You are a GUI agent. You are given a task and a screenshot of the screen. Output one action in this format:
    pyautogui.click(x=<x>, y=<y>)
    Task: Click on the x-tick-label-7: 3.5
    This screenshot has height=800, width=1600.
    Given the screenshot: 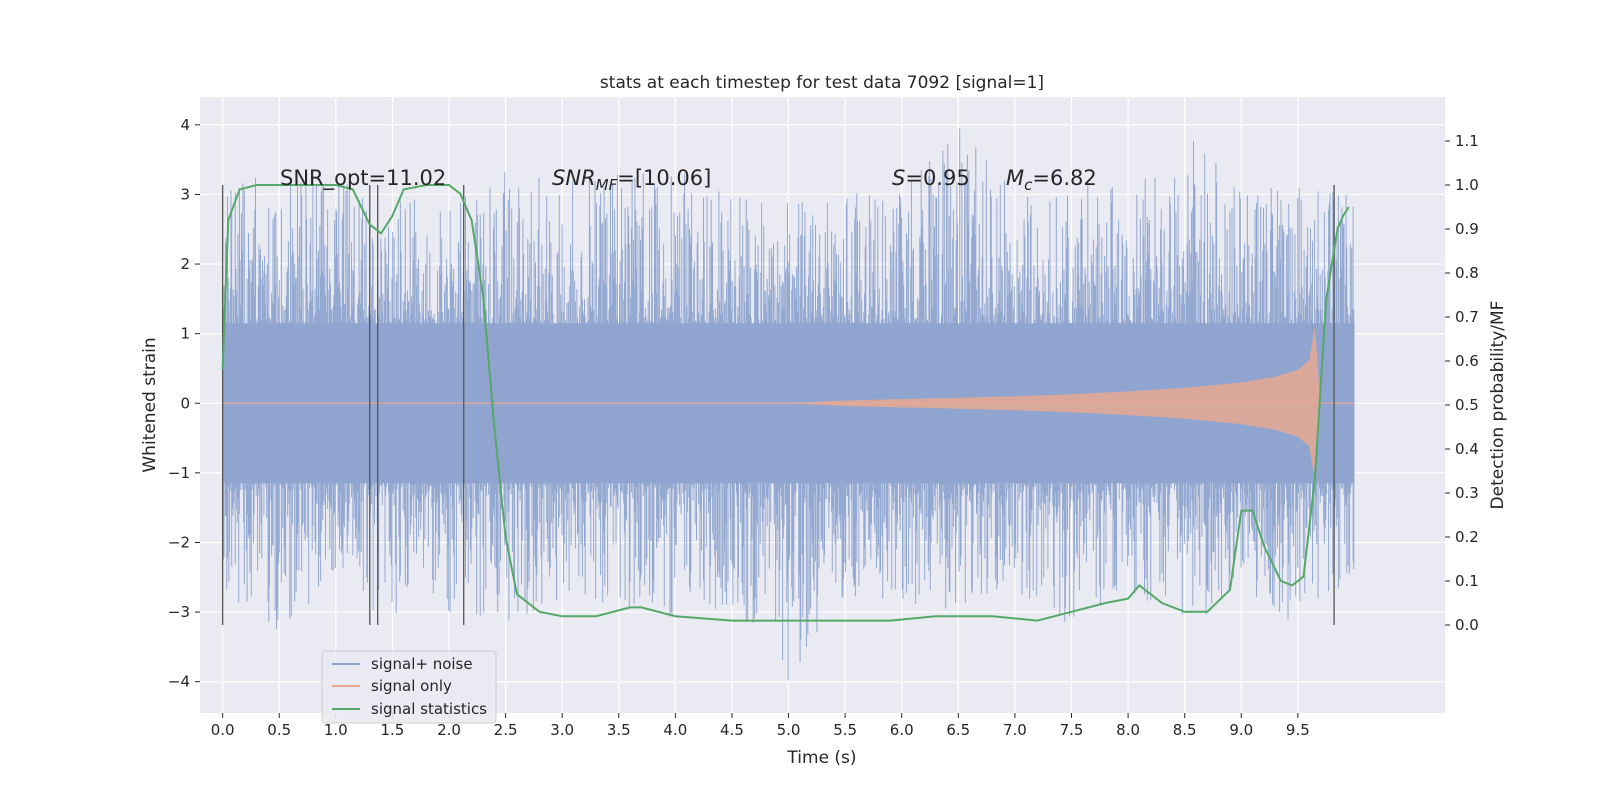 What is the action you would take?
    pyautogui.click(x=619, y=730)
    